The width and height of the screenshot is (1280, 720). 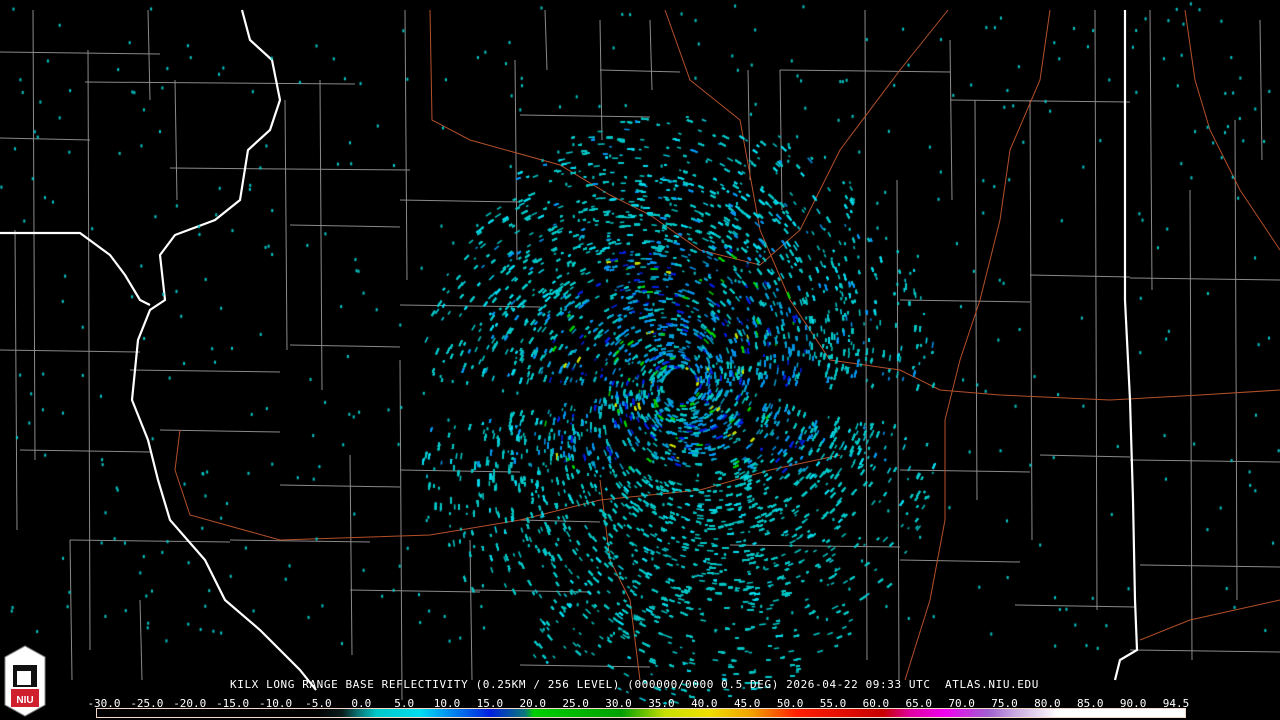 I want to click on legend-label: -20.0, so click(x=190, y=703).